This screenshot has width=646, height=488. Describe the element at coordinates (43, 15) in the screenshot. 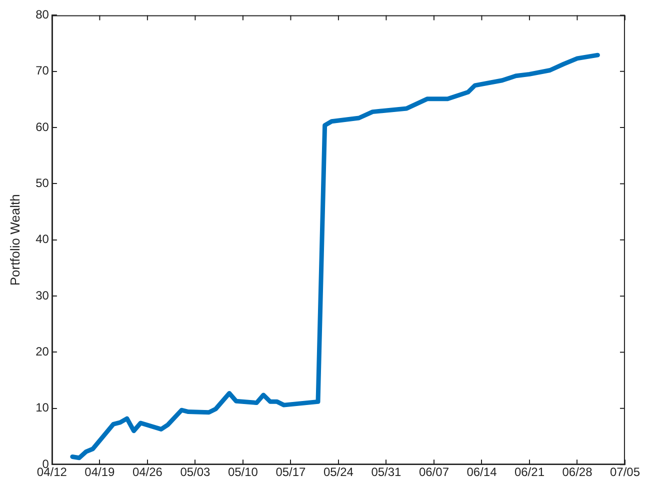

I see `y-tick-label: 80` at that location.